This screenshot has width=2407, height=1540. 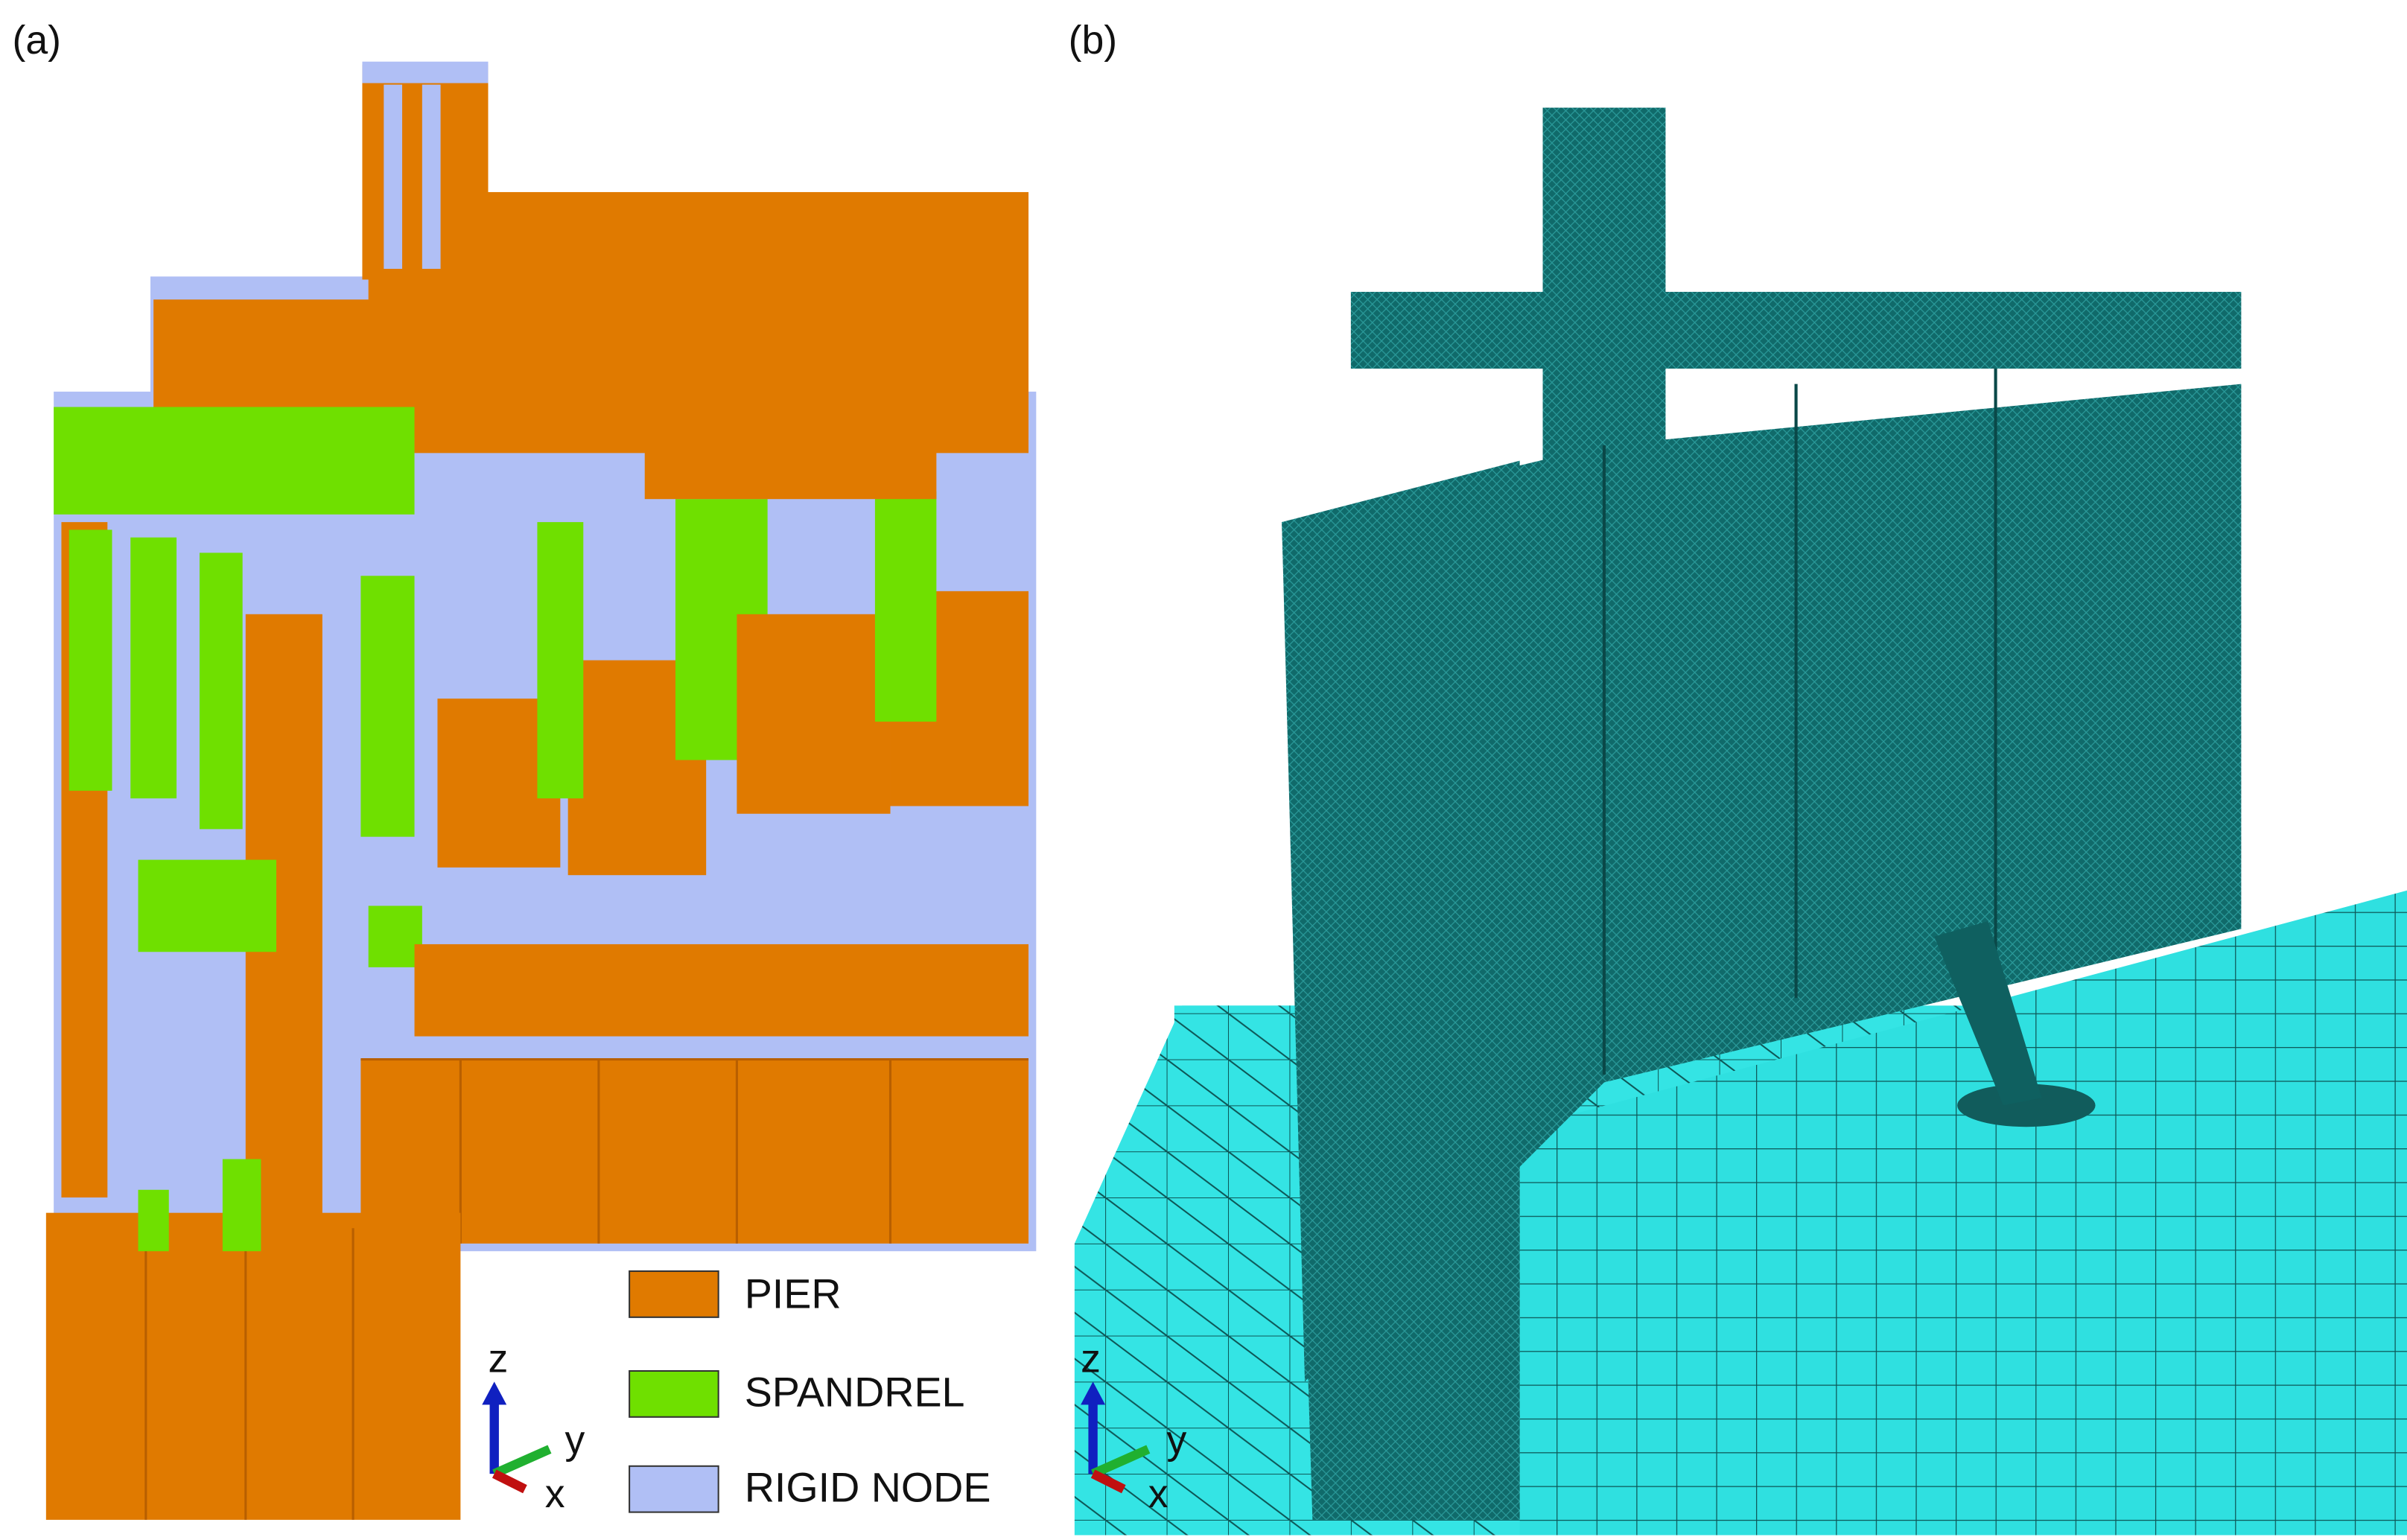 I want to click on panel-label: (b), so click(x=1093, y=40).